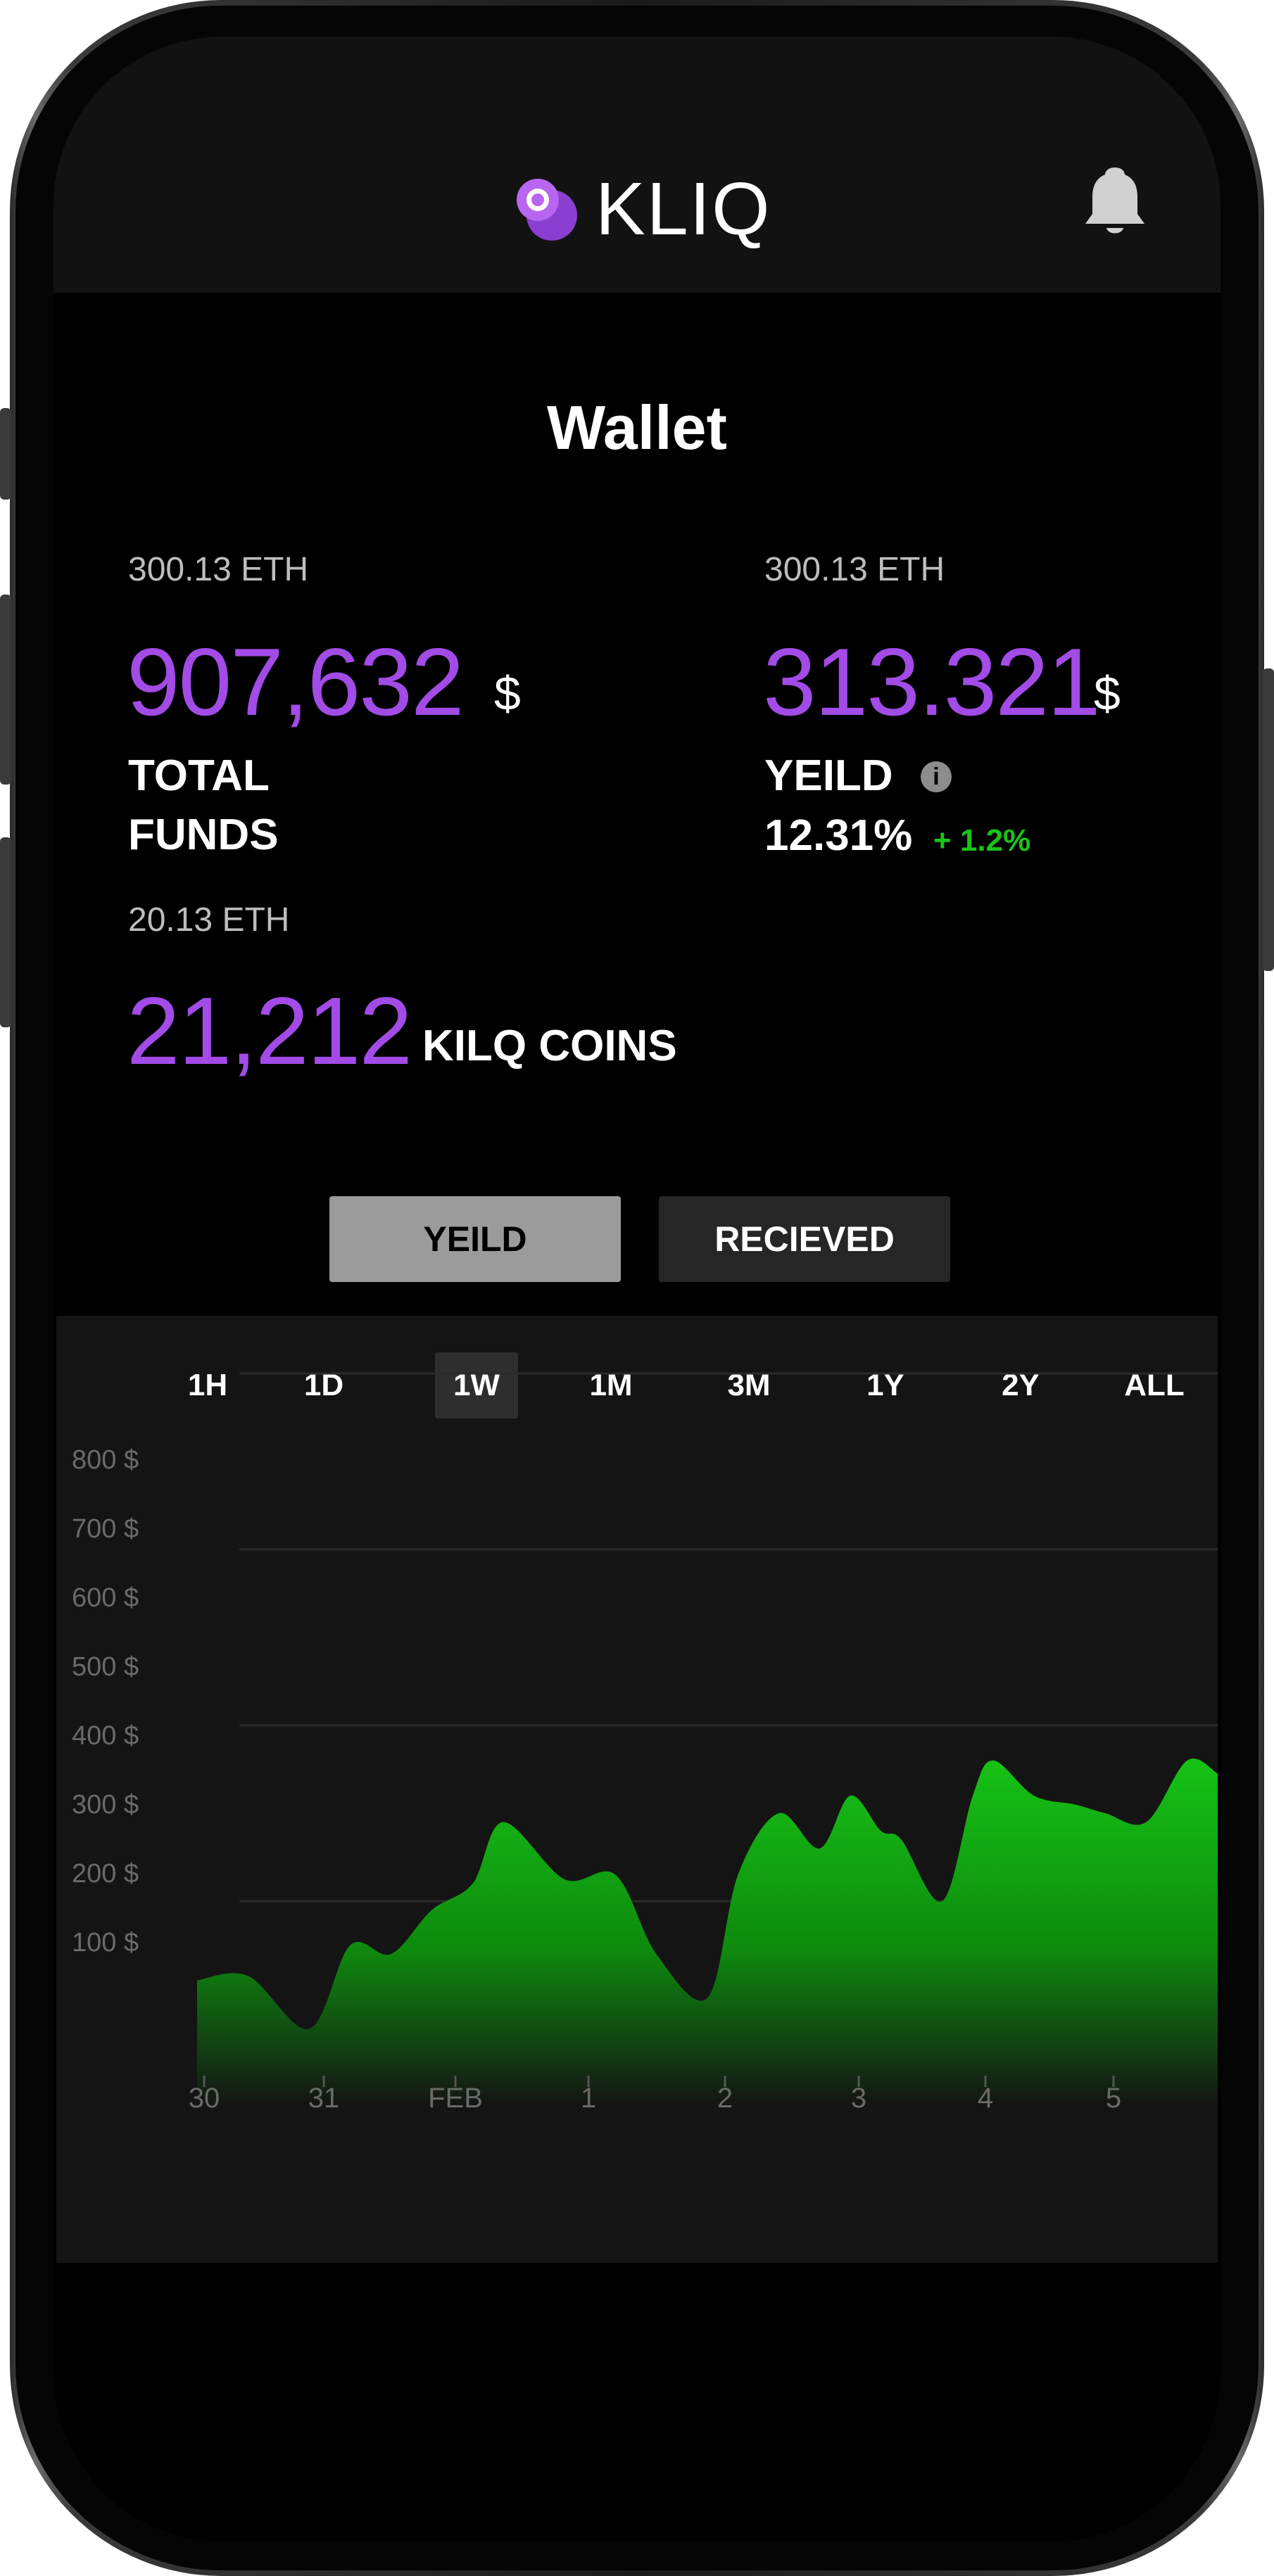 This screenshot has height=2576, width=1274. Describe the element at coordinates (932, 681) in the screenshot. I see `yield-value: 313.321` at that location.